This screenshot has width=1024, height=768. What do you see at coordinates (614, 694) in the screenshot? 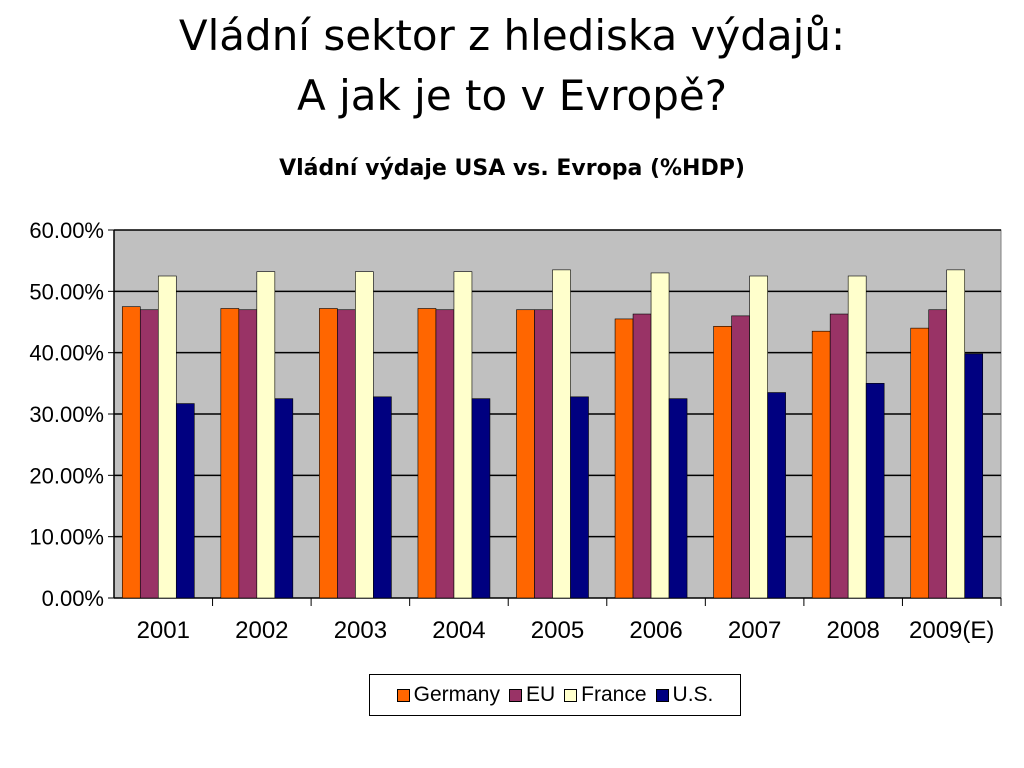
I see `legend-label: France` at bounding box center [614, 694].